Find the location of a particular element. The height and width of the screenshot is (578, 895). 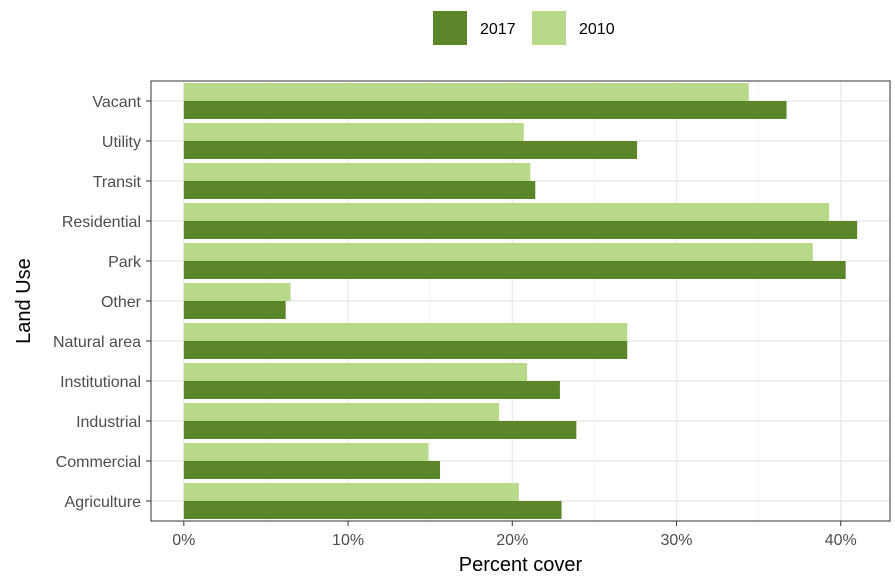

y-tick-label: Transit is located at coordinates (117, 182).